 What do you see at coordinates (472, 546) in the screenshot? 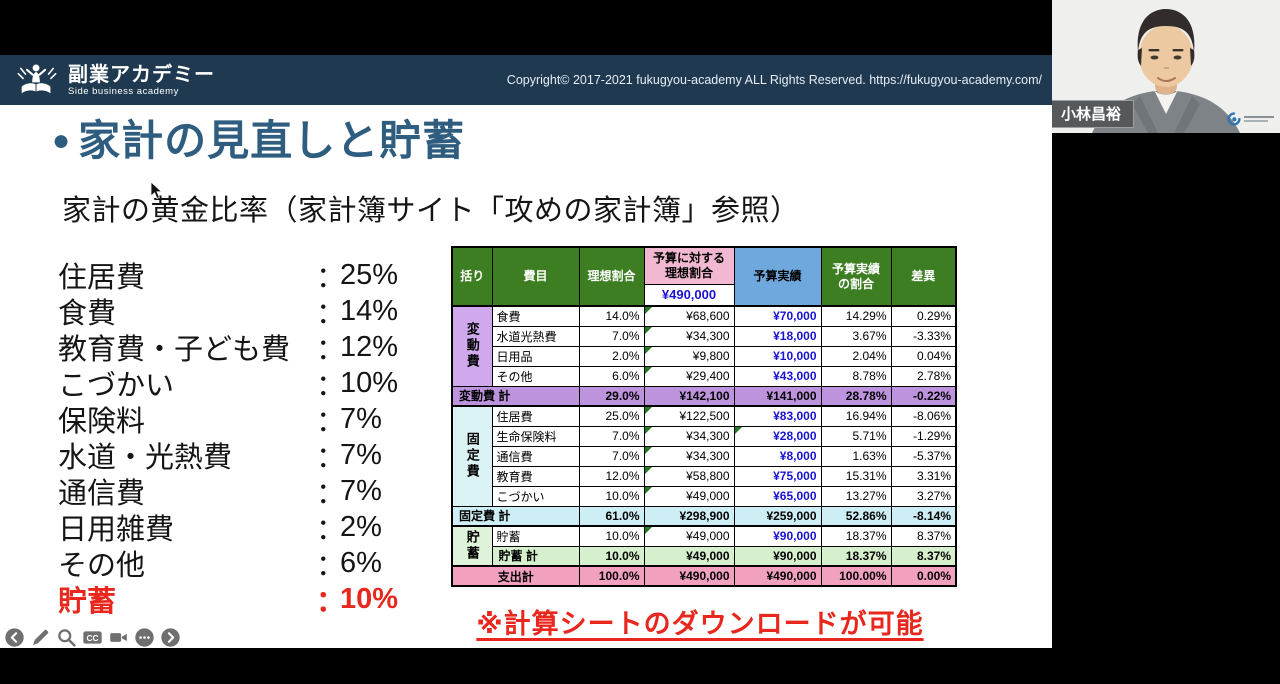
I see `table-group-cell: 貯蓄` at bounding box center [472, 546].